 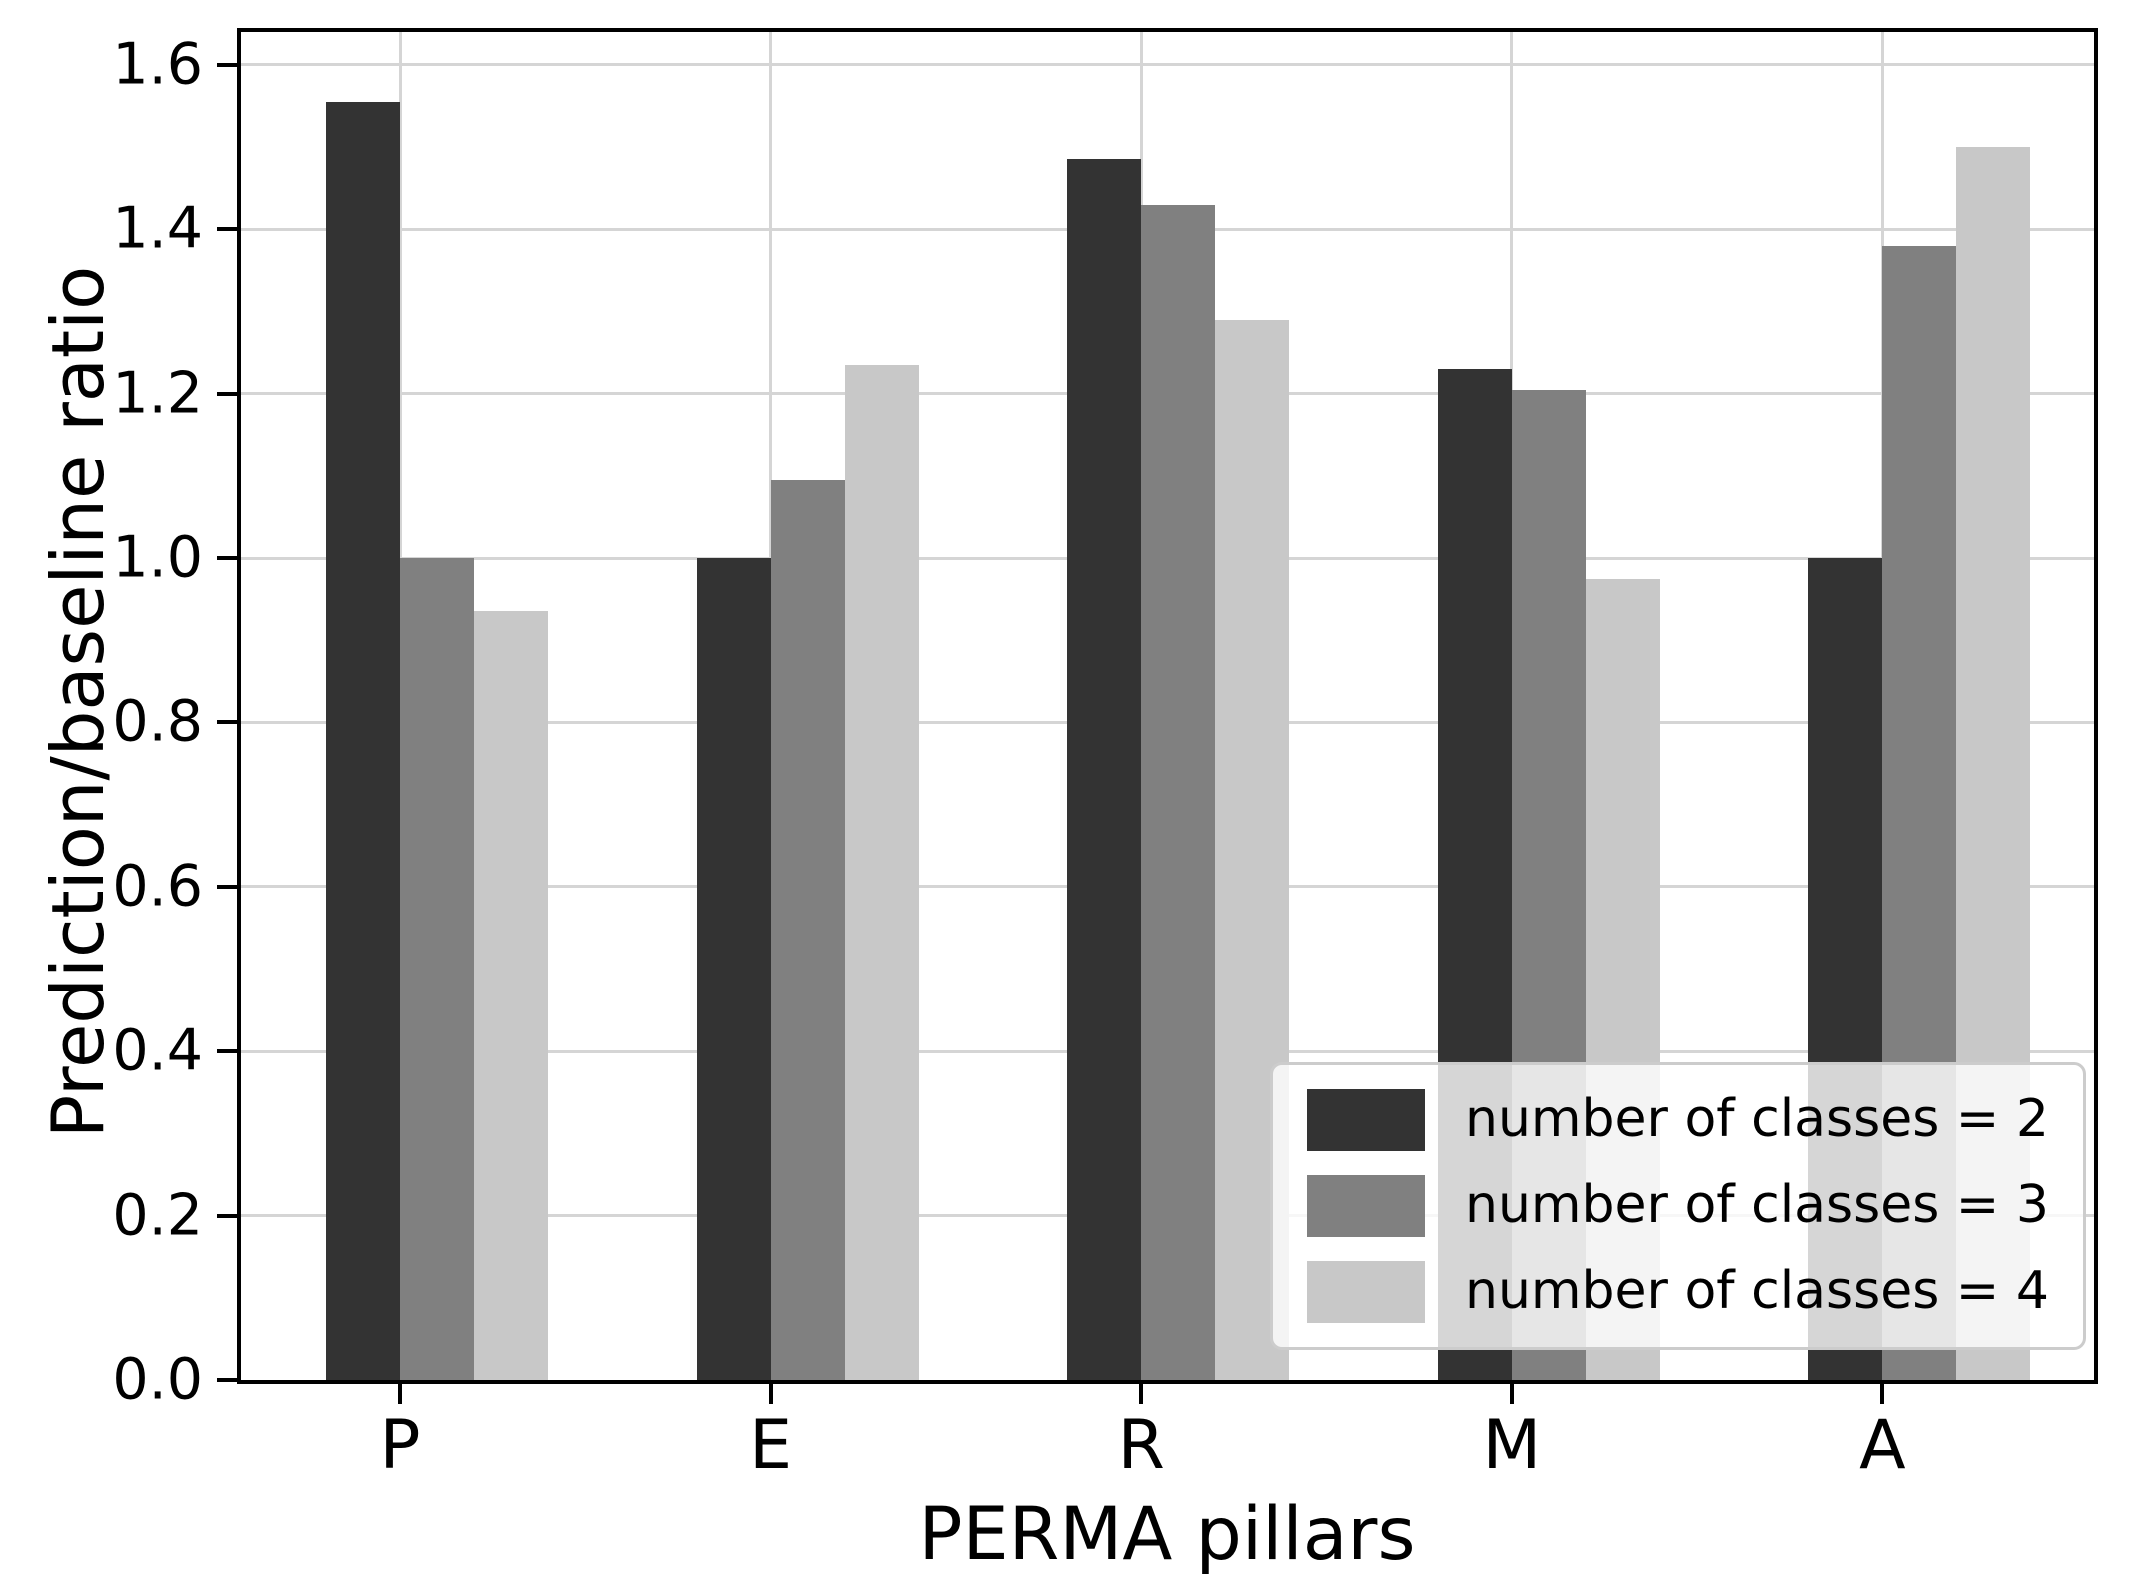 I want to click on x-tick-label-P: P, so click(x=400, y=1445).